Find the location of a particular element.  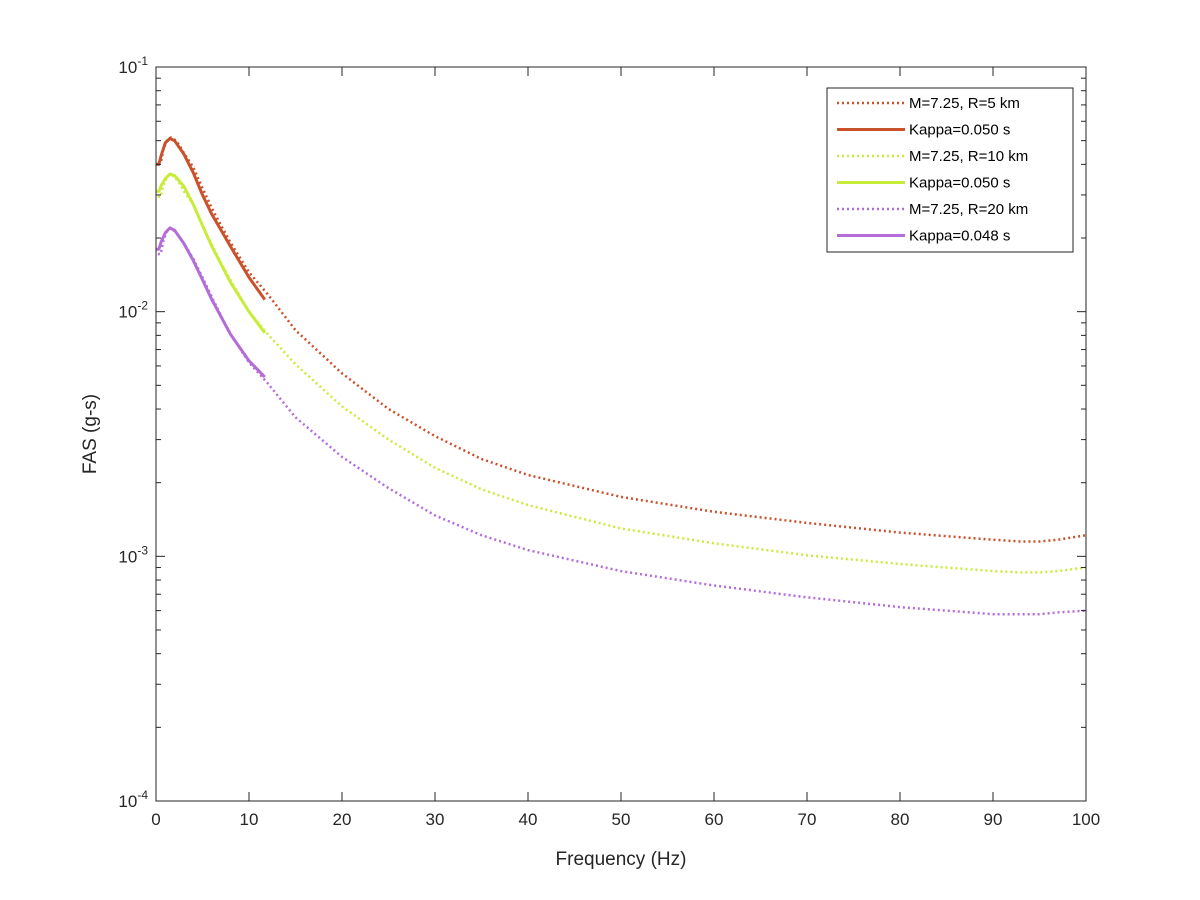

legend-label-5: M=7.25, R=20 km is located at coordinates (968, 209).